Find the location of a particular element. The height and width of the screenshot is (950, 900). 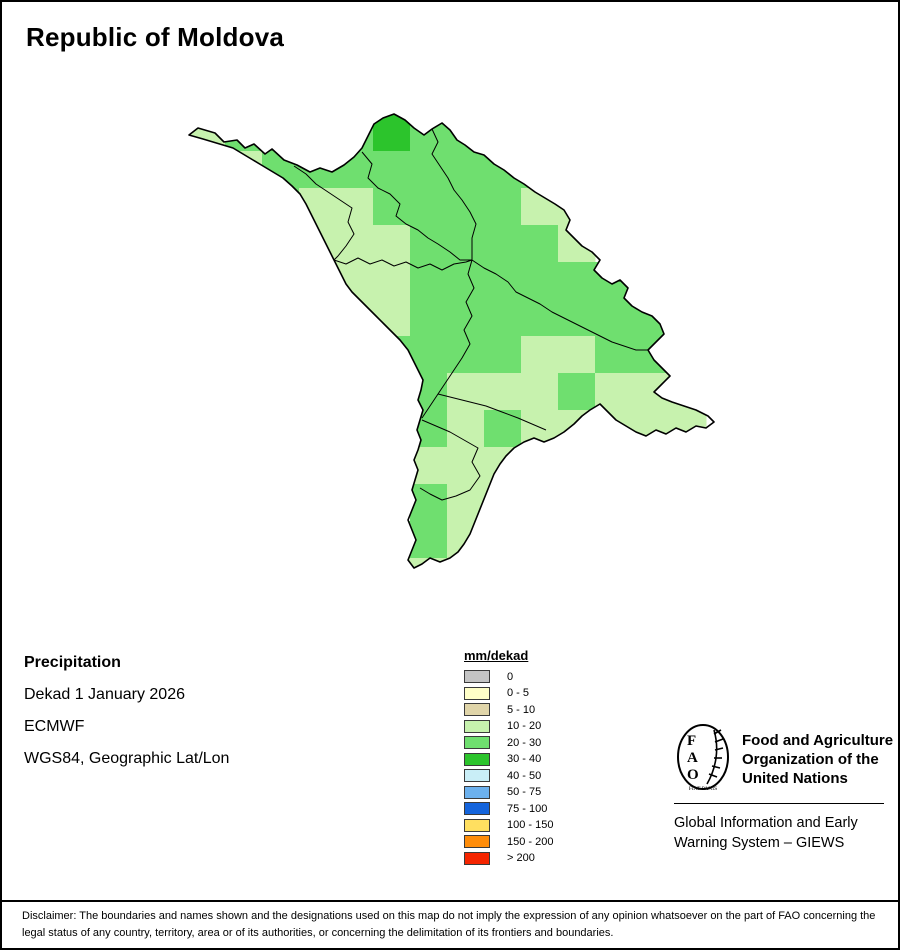

legend-label: 100 - 150 is located at coordinates (530, 825).